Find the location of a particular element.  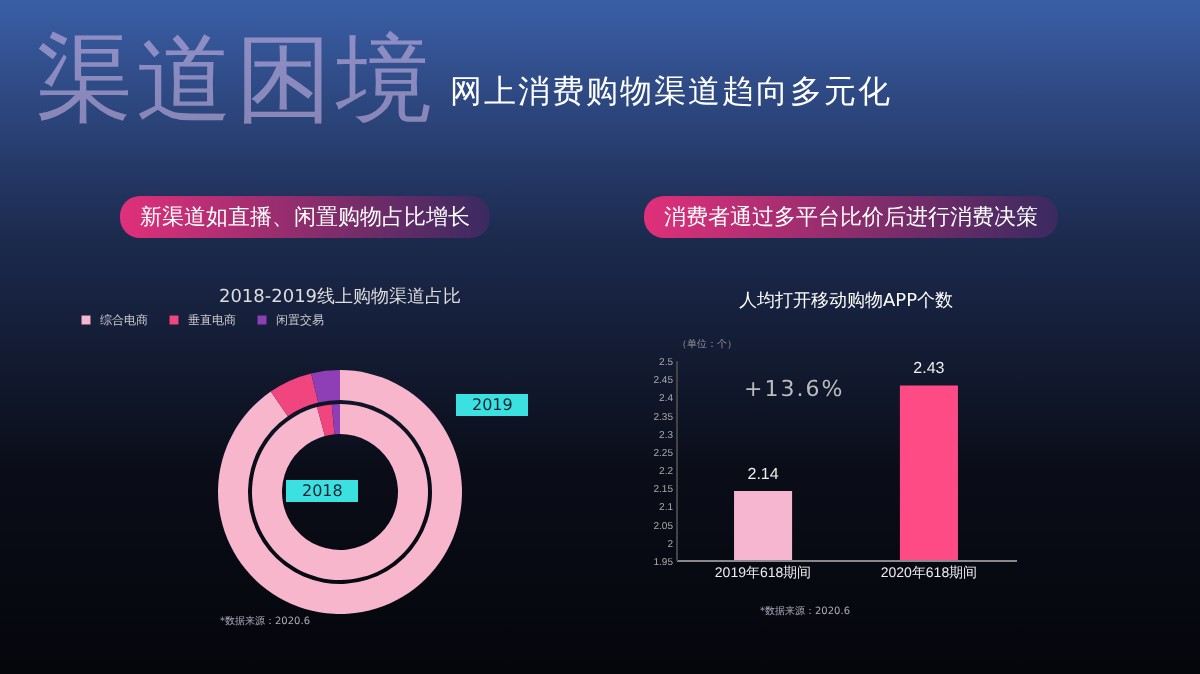

annotation: +13.6% is located at coordinates (794, 389).